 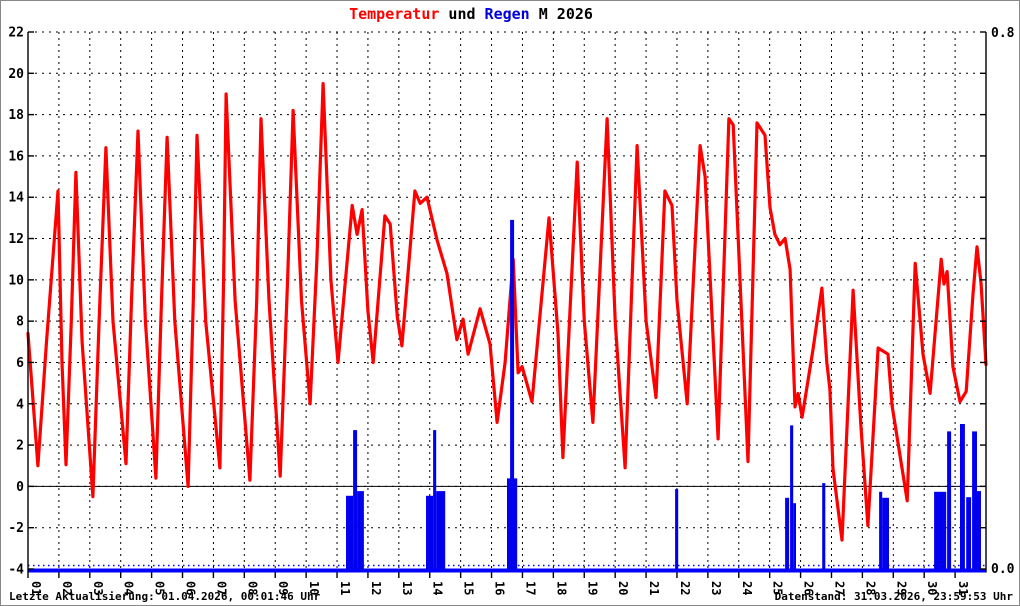 What do you see at coordinates (901, 588) in the screenshot?
I see `x-axis-day-label: 29` at bounding box center [901, 588].